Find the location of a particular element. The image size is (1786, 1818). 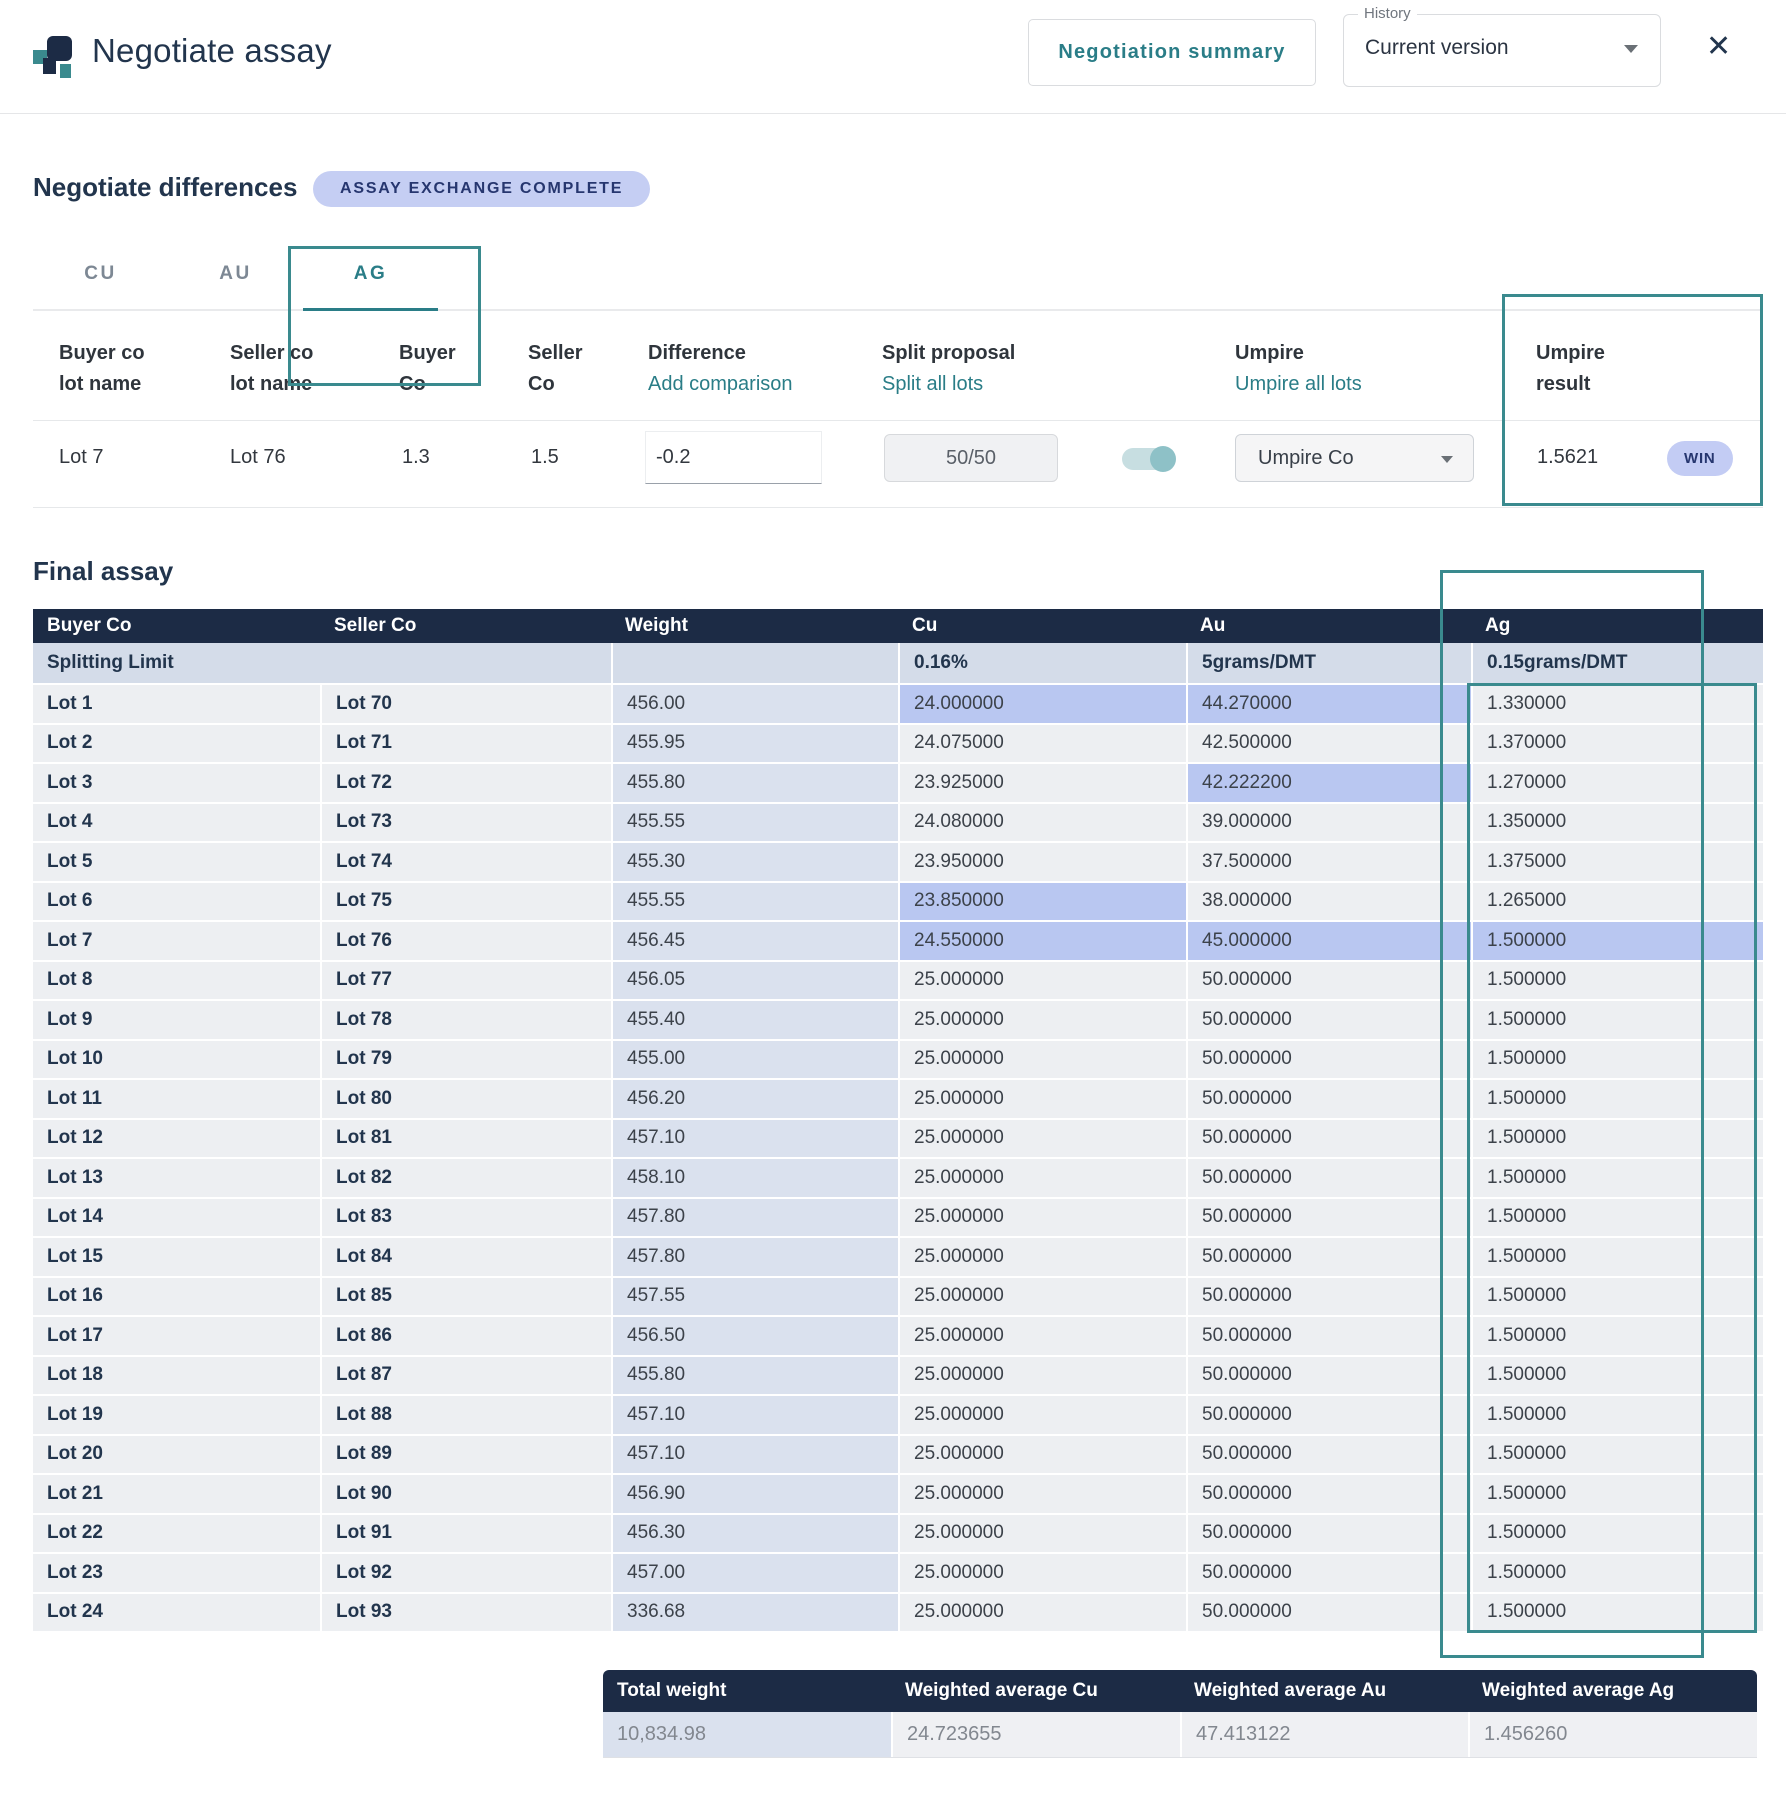

cell-seller: Lot 89 is located at coordinates (465, 1454).